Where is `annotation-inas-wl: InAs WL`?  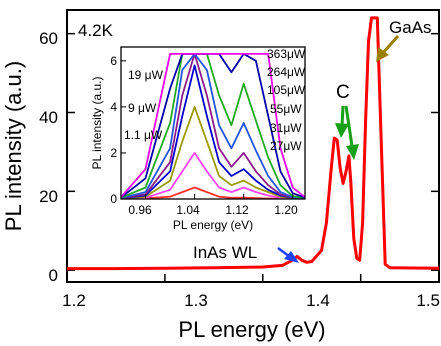
annotation-inas-wl: InAs WL is located at coordinates (225, 252).